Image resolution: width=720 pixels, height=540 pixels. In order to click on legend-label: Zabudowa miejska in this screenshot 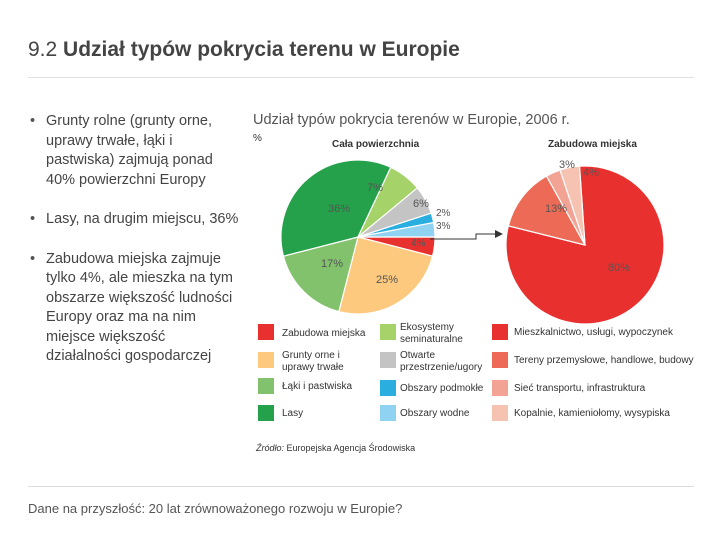, I will do `click(324, 333)`.